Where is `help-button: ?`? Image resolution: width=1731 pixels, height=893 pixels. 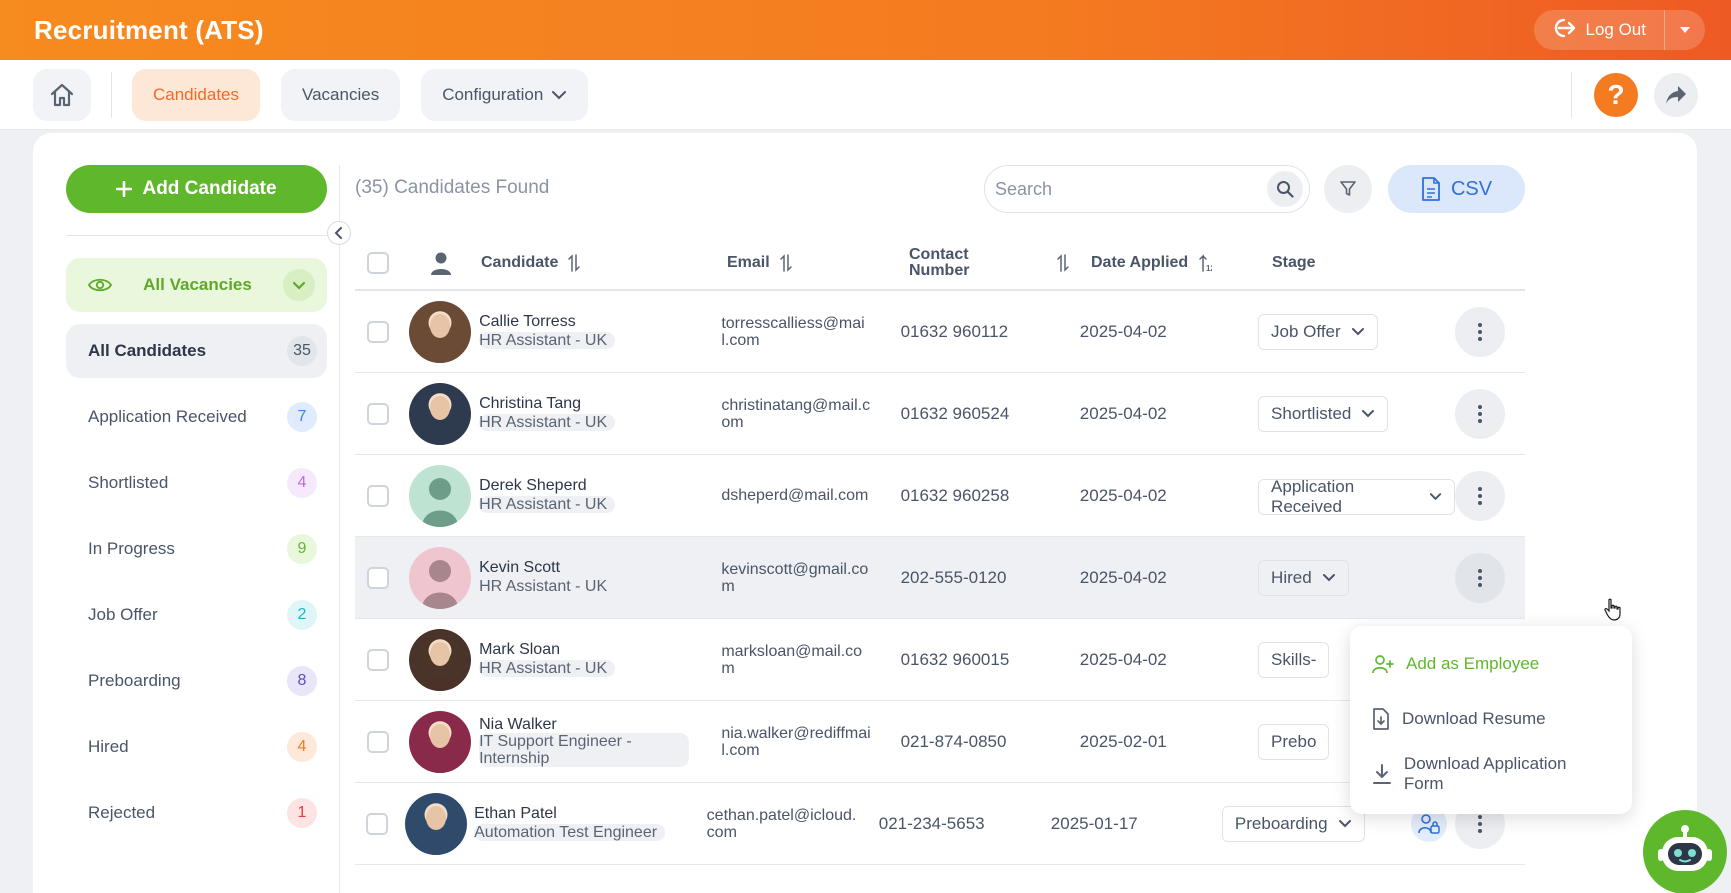
help-button: ? is located at coordinates (1616, 94).